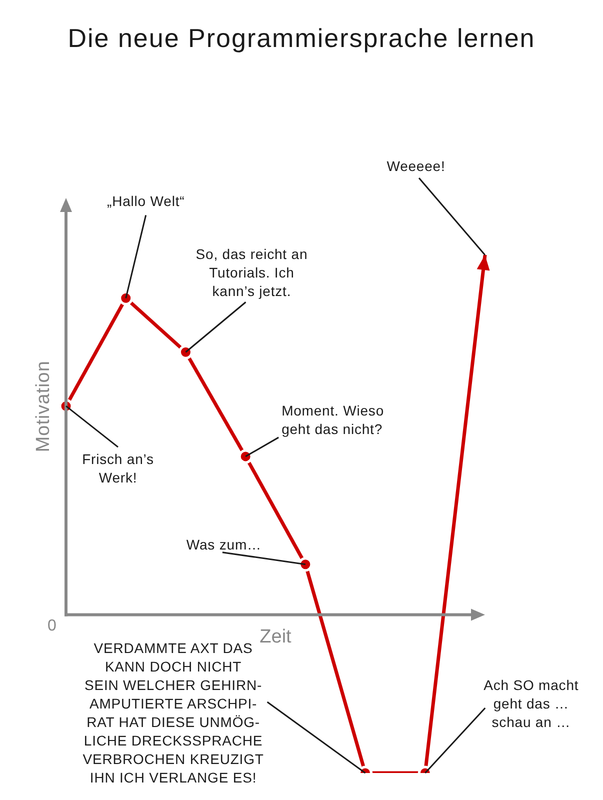  Describe the element at coordinates (43, 406) in the screenshot. I see `y-axis-title: Motivation` at that location.